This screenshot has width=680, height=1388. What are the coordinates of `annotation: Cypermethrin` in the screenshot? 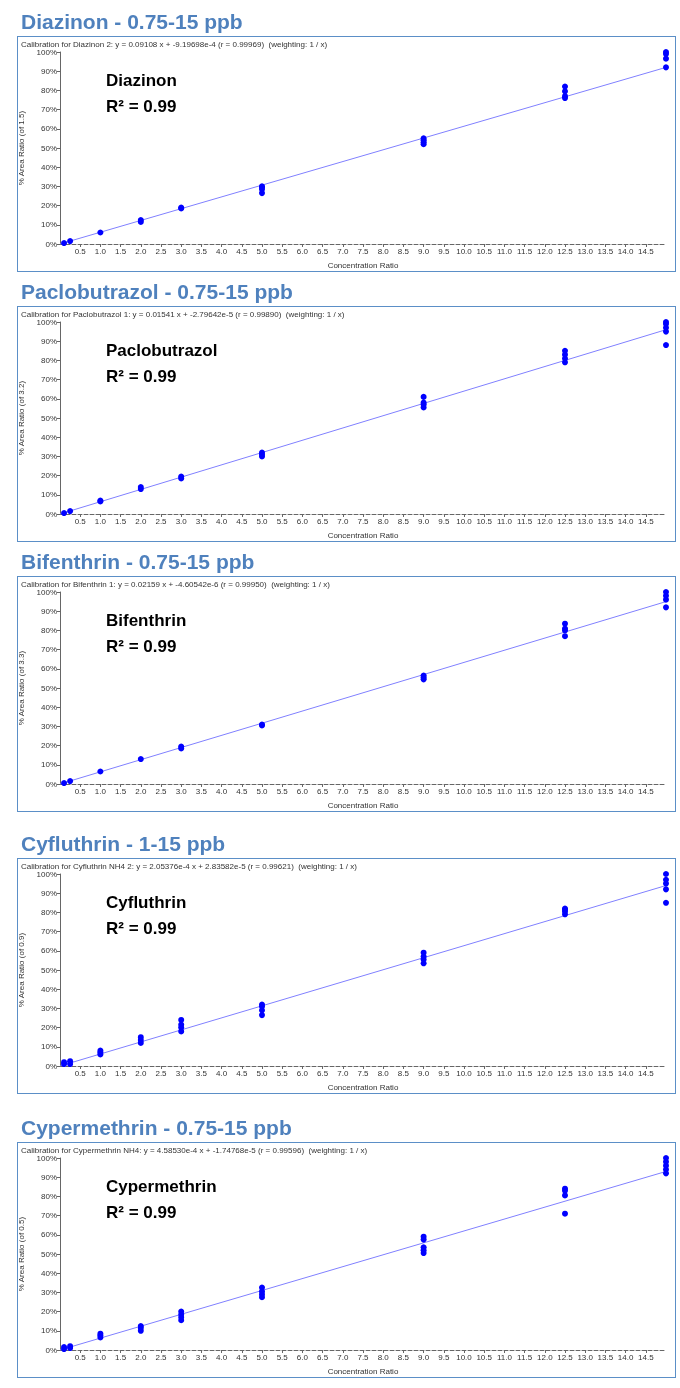 It's located at (161, 1186).